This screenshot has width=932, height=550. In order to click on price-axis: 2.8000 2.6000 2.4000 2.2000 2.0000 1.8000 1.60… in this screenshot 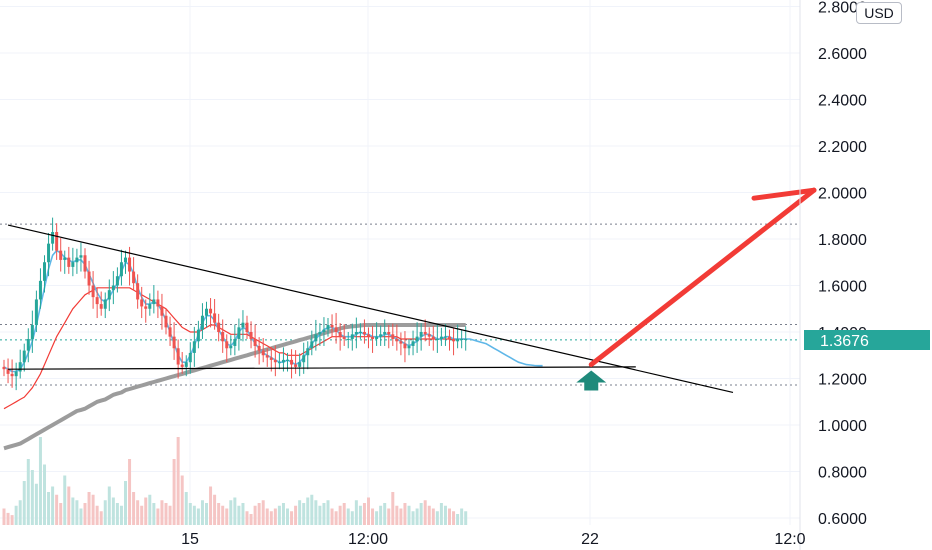, I will do `click(842, 264)`.